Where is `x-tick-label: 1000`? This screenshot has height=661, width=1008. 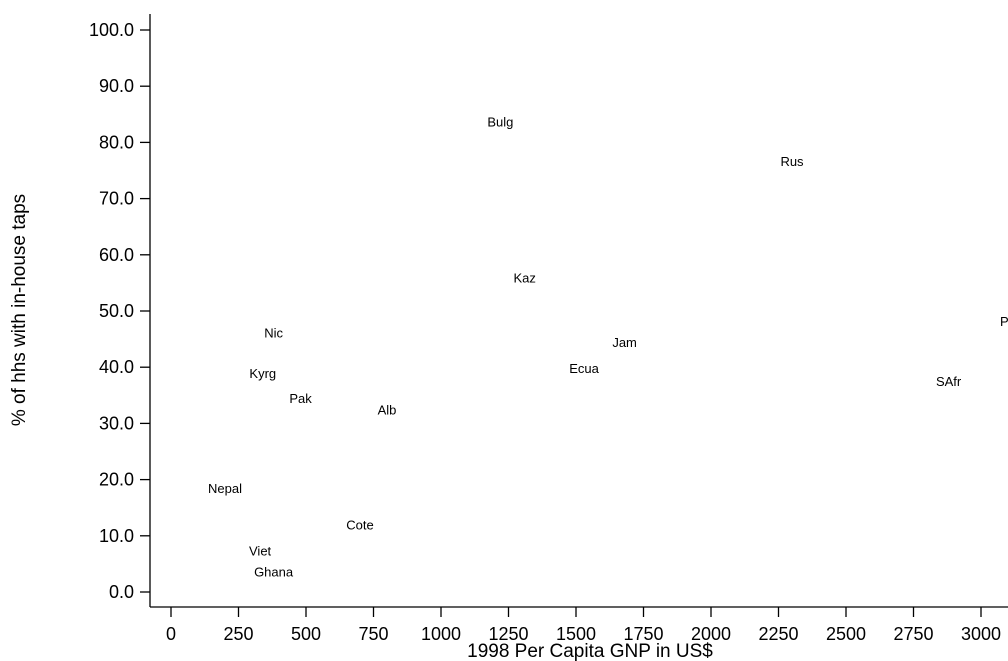 x-tick-label: 1000 is located at coordinates (441, 634).